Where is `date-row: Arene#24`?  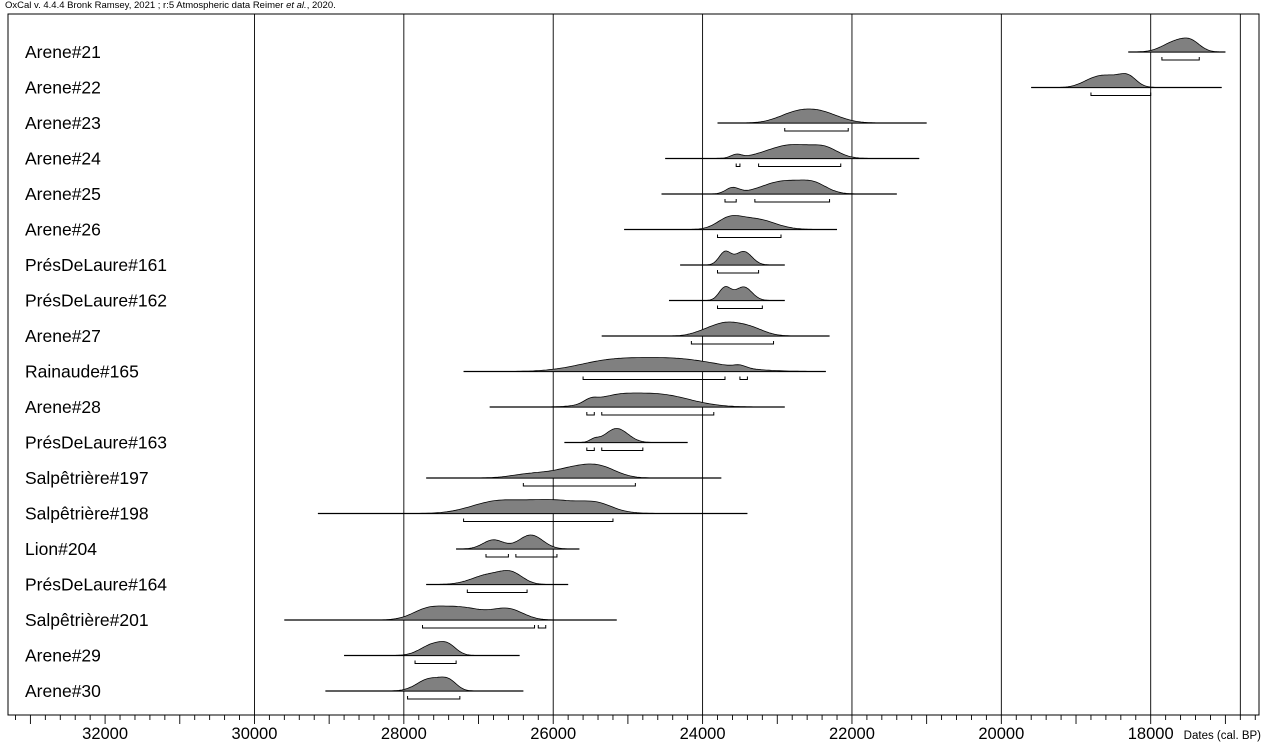 date-row: Arene#24 is located at coordinates (472, 156).